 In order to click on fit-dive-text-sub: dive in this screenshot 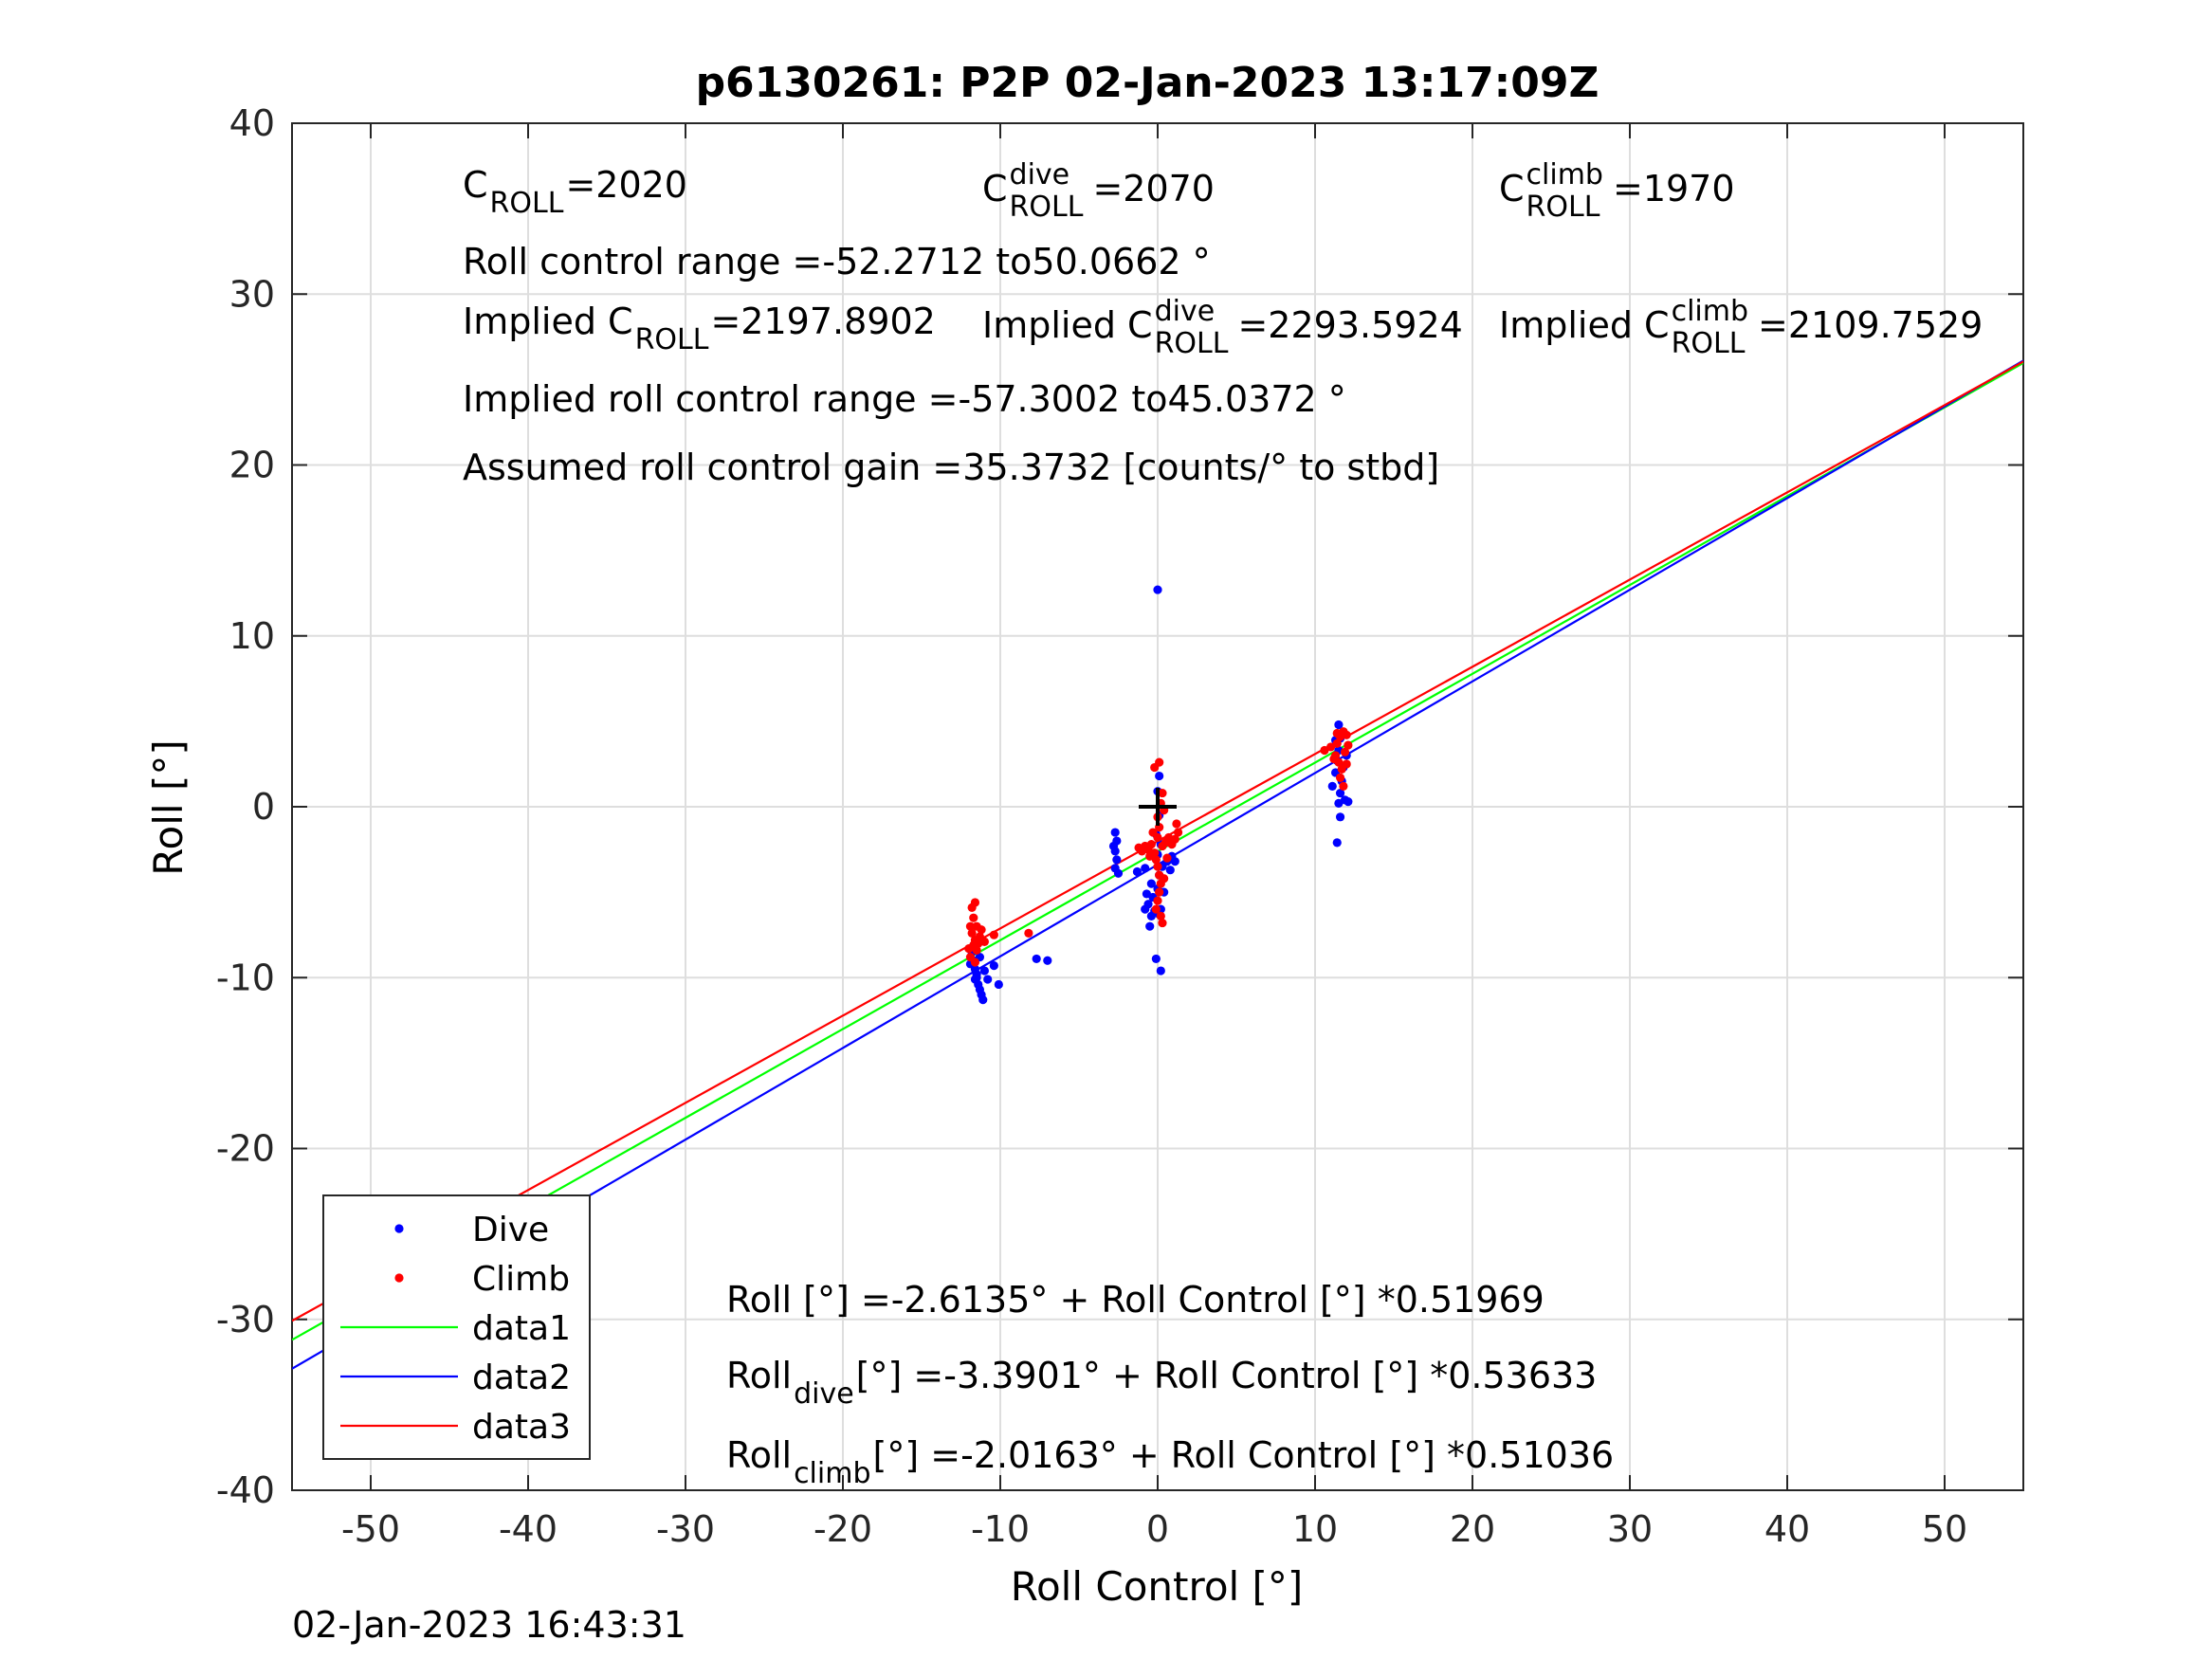, I will do `click(824, 1394)`.